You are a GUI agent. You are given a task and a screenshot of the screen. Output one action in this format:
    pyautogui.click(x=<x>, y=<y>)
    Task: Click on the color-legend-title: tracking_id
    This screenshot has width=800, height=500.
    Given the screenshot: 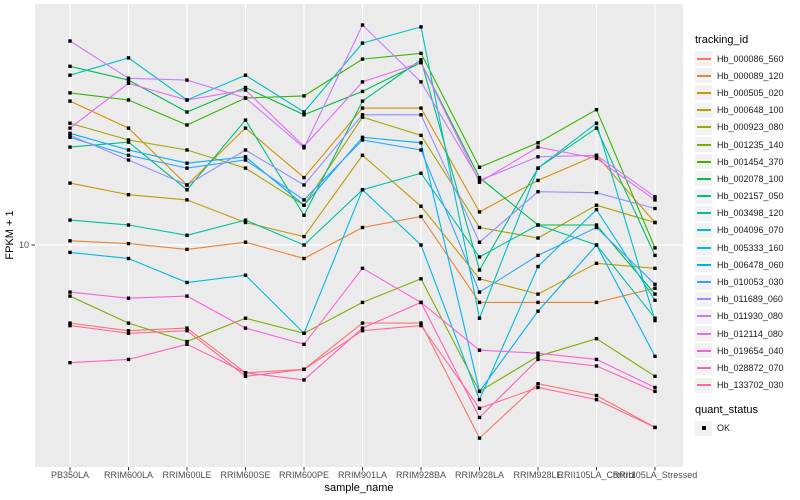 What is the action you would take?
    pyautogui.click(x=722, y=40)
    